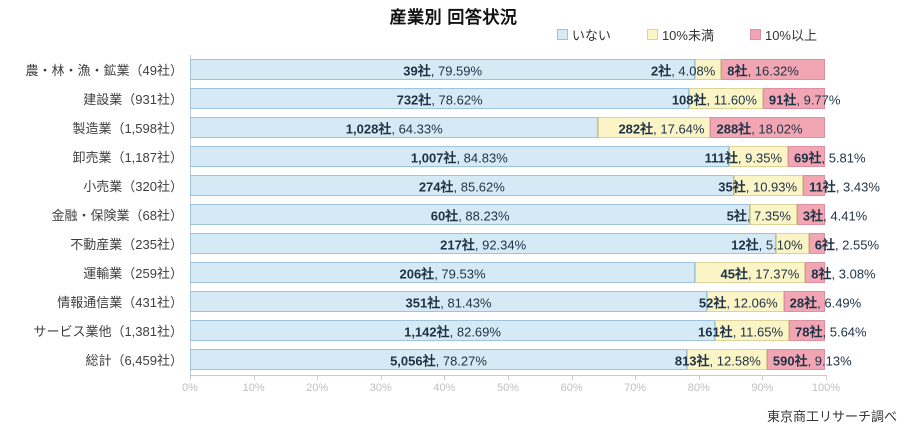 Image resolution: width=907 pixels, height=444 pixels. What do you see at coordinates (698, 388) in the screenshot?
I see `x-tick-label: 80%` at bounding box center [698, 388].